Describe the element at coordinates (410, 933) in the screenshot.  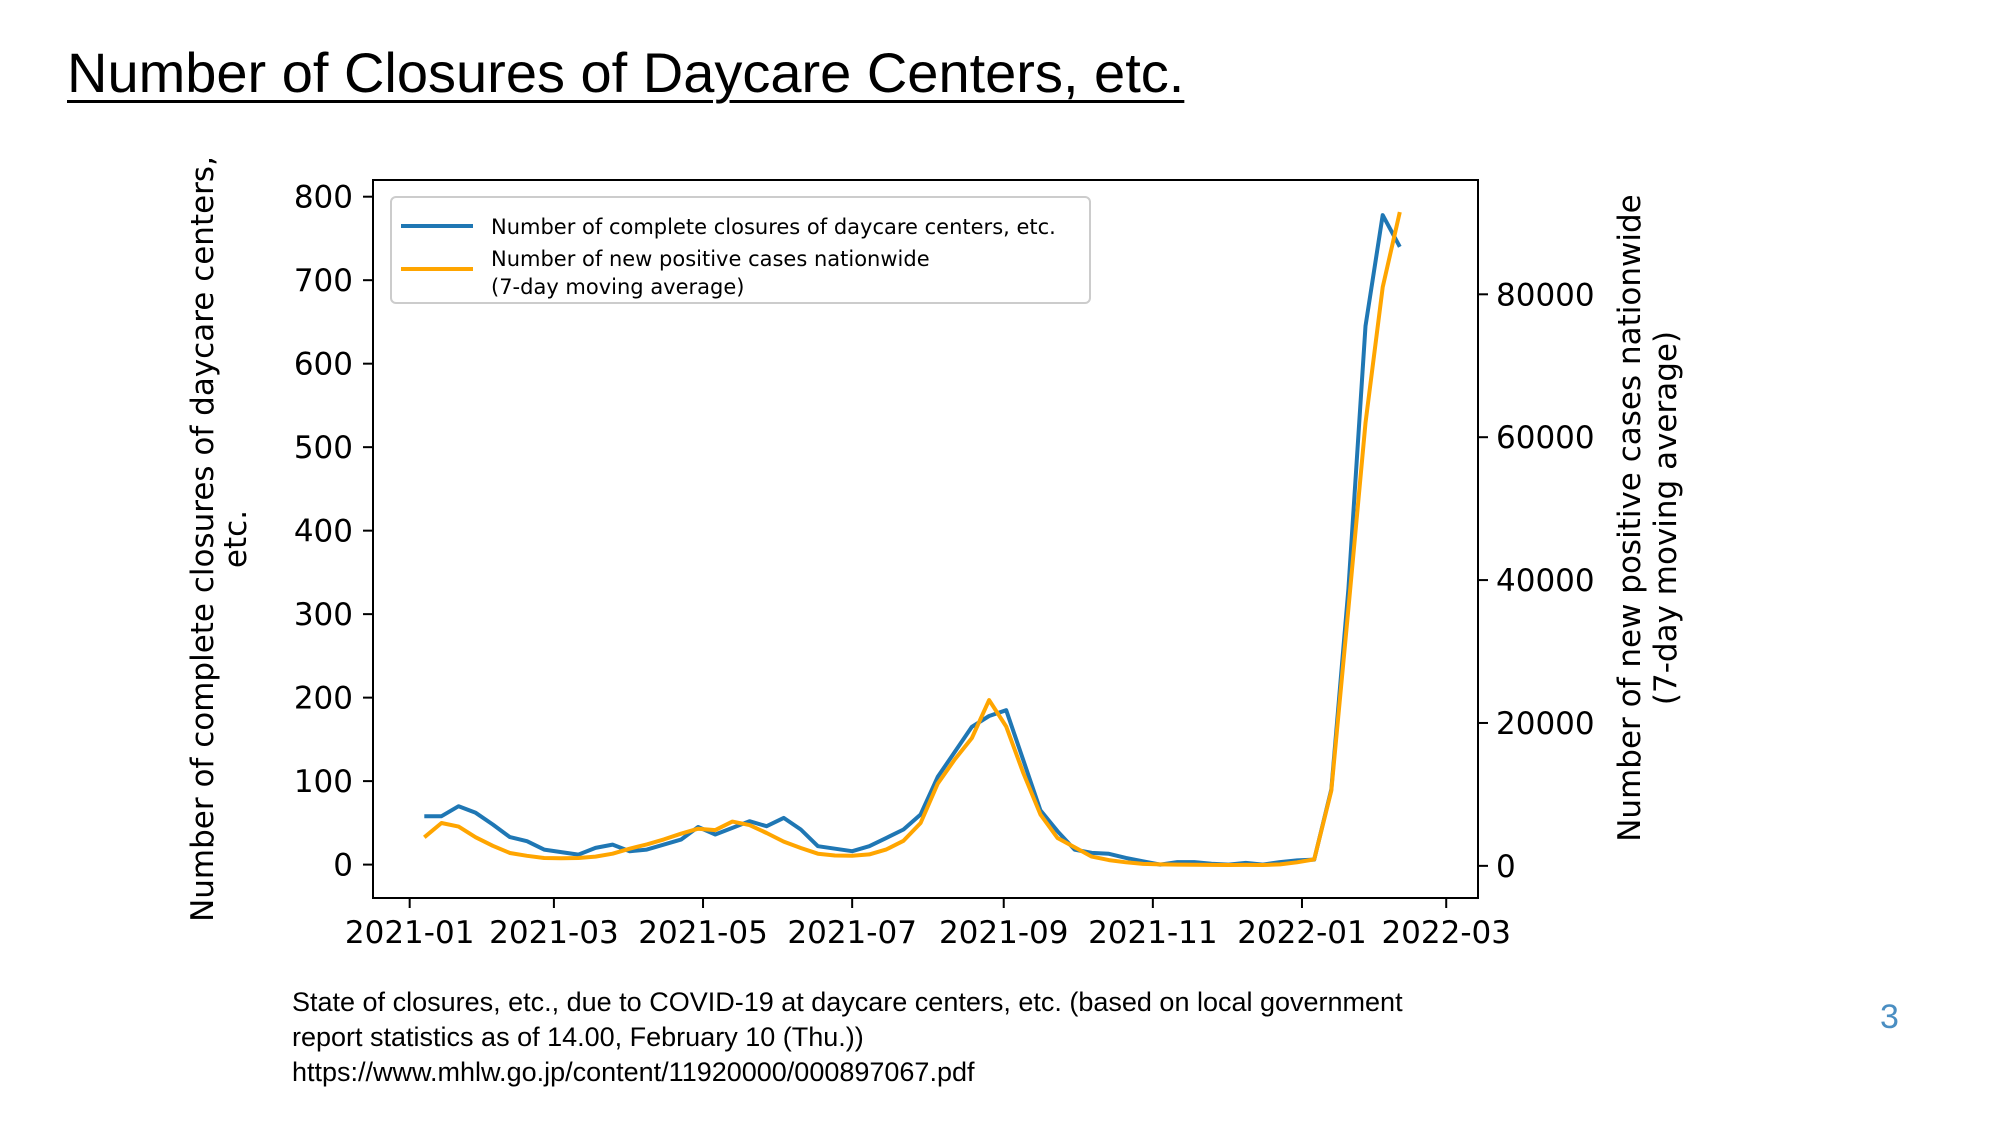
I see `x-tick-label: 2021-01` at that location.